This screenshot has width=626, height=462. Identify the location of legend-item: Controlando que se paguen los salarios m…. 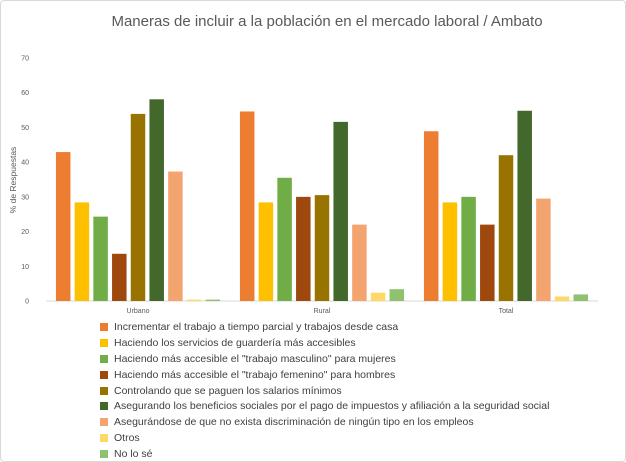
(360, 391).